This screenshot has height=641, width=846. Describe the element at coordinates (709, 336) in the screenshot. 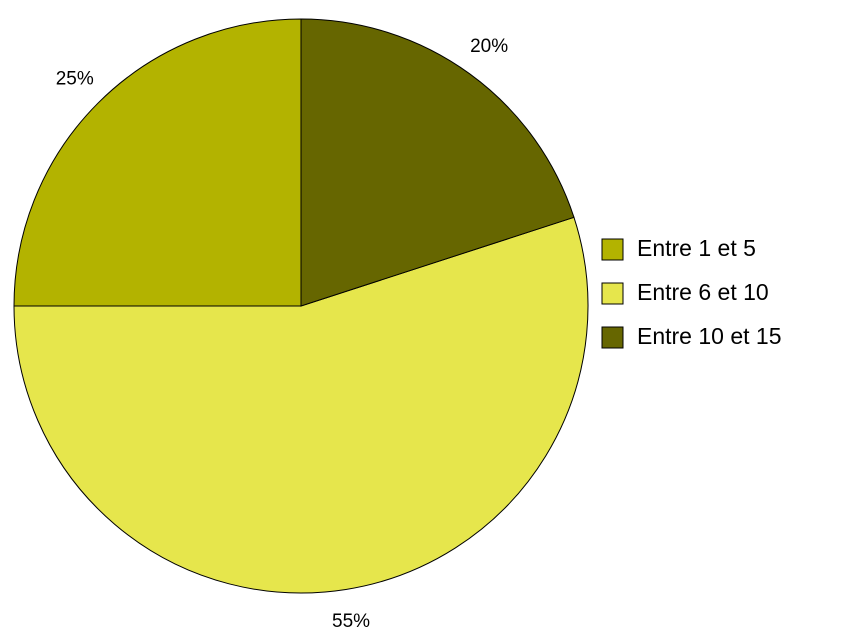

I see `legend-label: Entre 10 et 15` at that location.